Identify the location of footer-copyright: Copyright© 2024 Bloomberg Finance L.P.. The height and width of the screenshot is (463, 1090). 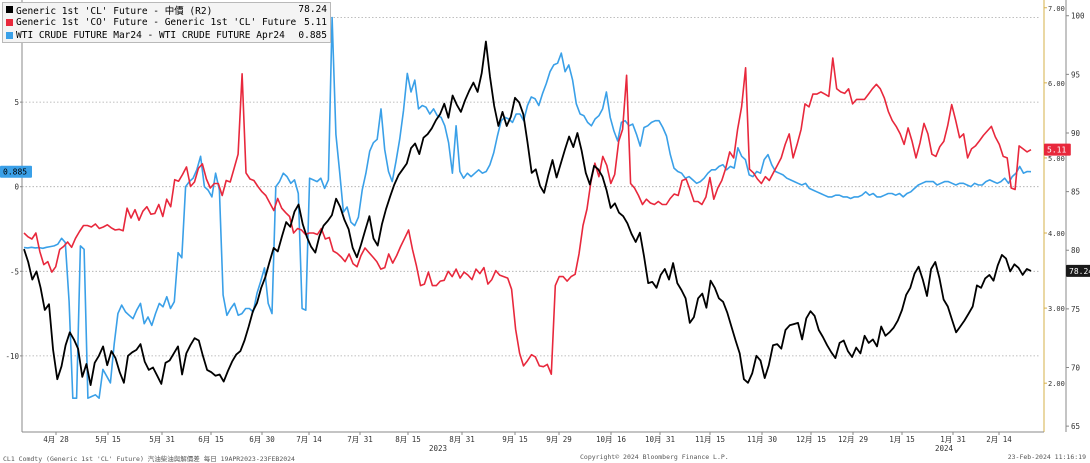
(654, 457).